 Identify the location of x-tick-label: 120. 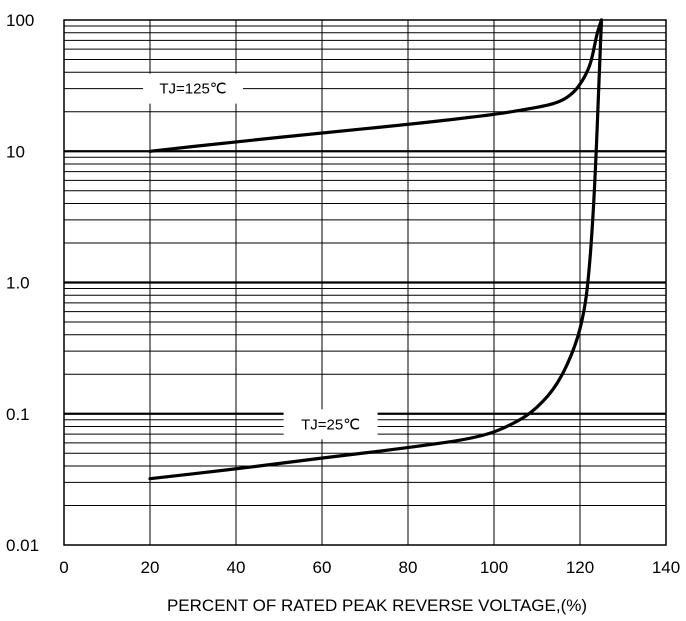
(580, 567).